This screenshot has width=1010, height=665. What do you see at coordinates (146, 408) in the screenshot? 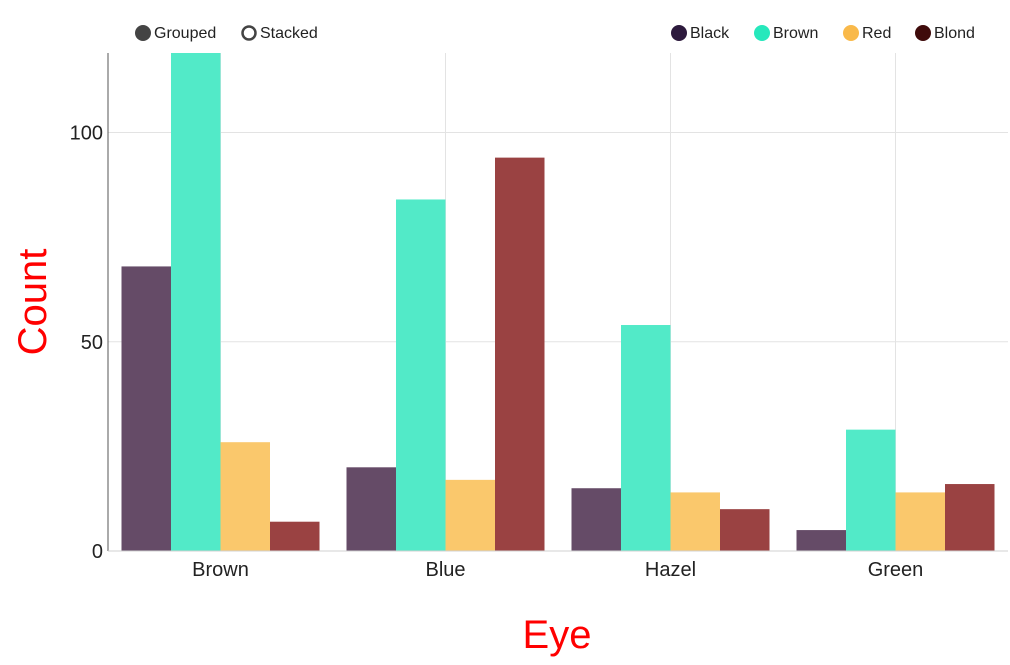
I see `bar-black-brown` at bounding box center [146, 408].